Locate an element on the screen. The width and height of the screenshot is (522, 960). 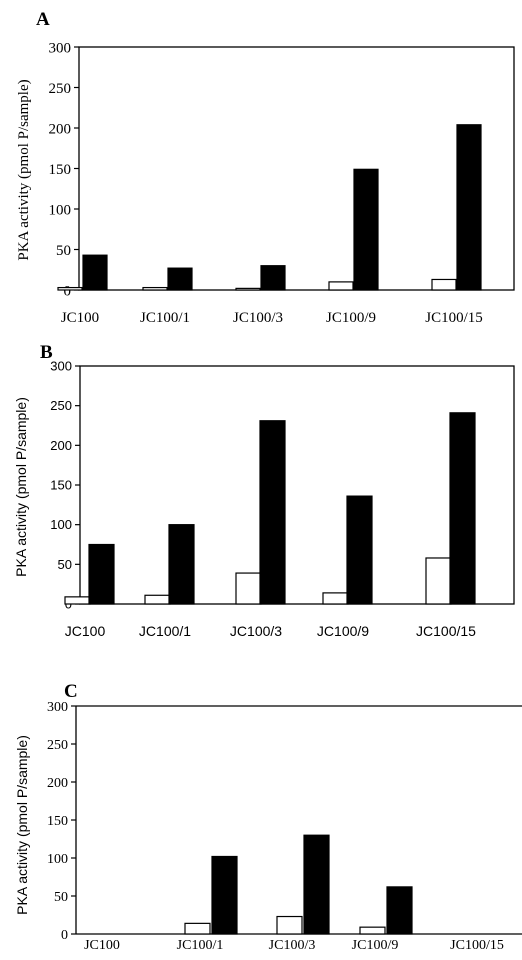
panel-label: C is located at coordinates (71, 691).